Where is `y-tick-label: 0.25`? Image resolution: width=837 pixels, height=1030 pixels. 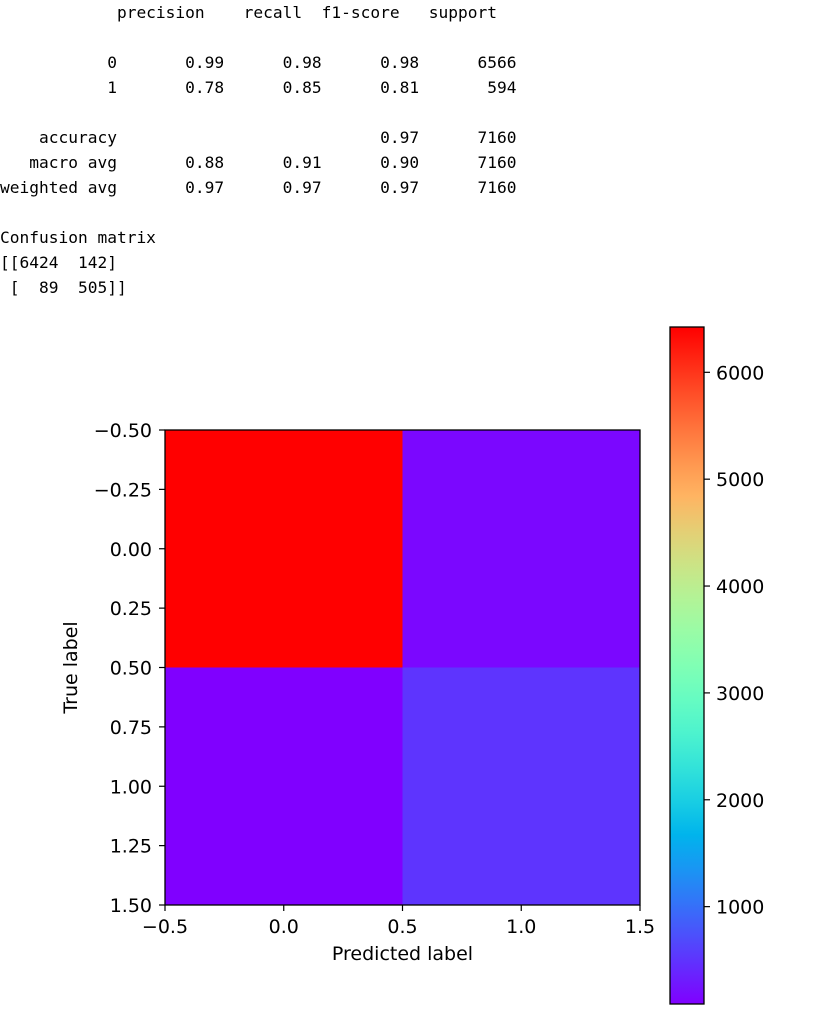
y-tick-label: 0.25 is located at coordinates (131, 609).